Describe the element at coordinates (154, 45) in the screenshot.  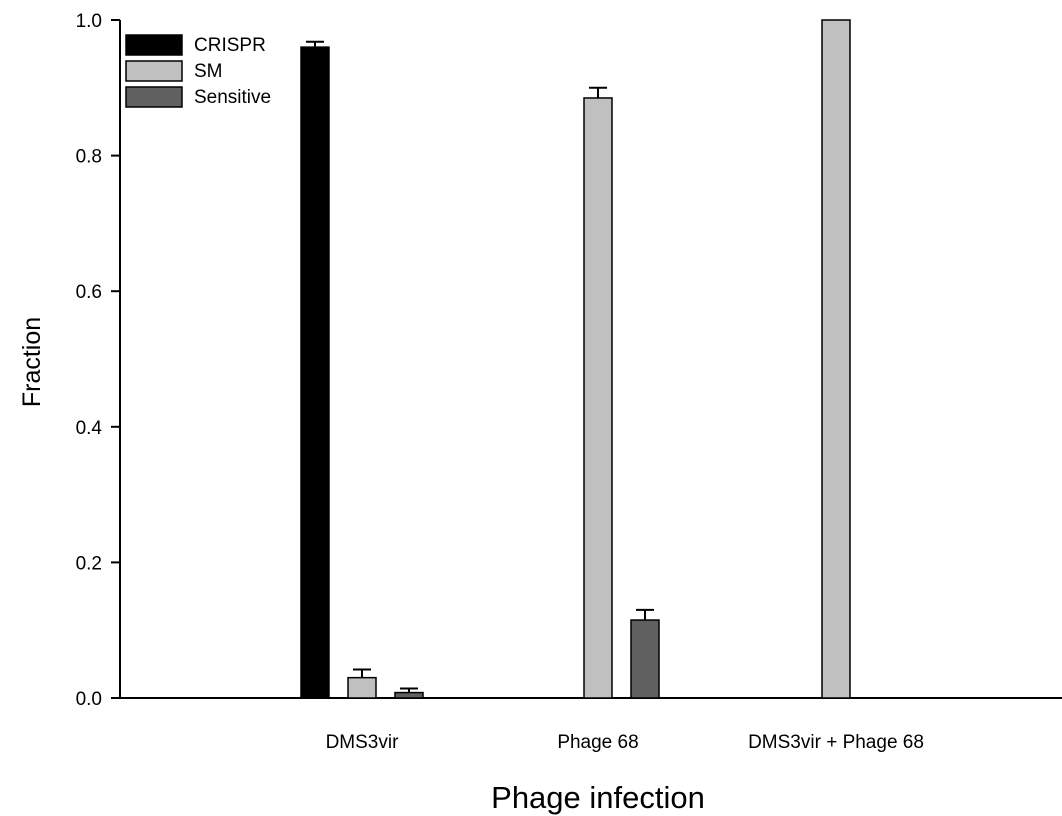
I see `legend-swatch-crispr` at that location.